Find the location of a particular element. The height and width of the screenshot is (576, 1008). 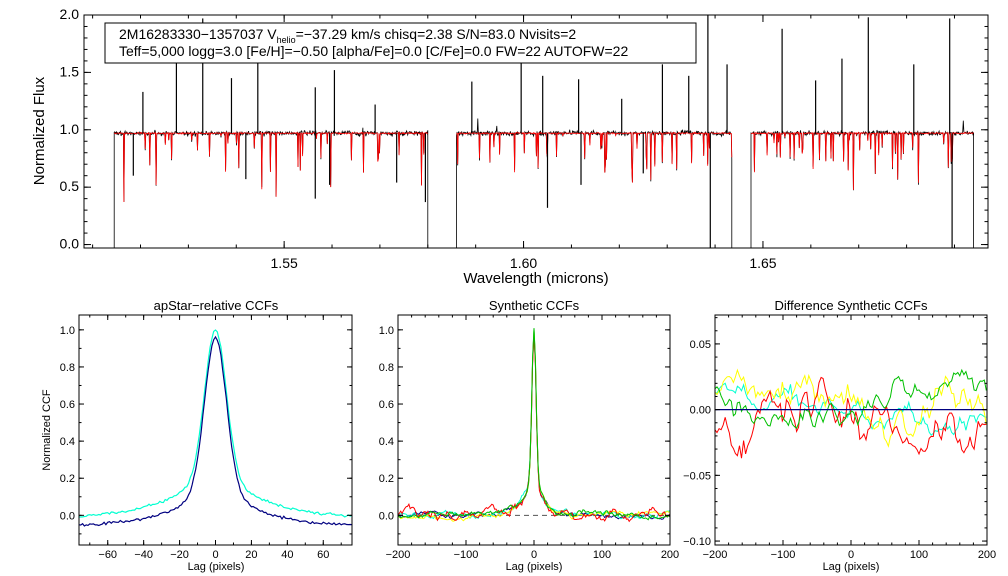

x-tick-label: 40 is located at coordinates (287, 555).